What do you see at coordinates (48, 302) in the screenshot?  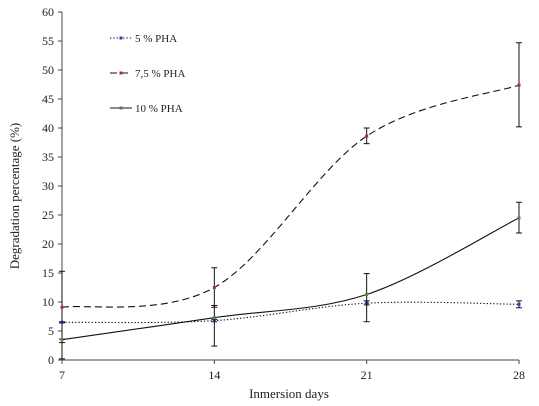 I see `y-tick-label: 10` at bounding box center [48, 302].